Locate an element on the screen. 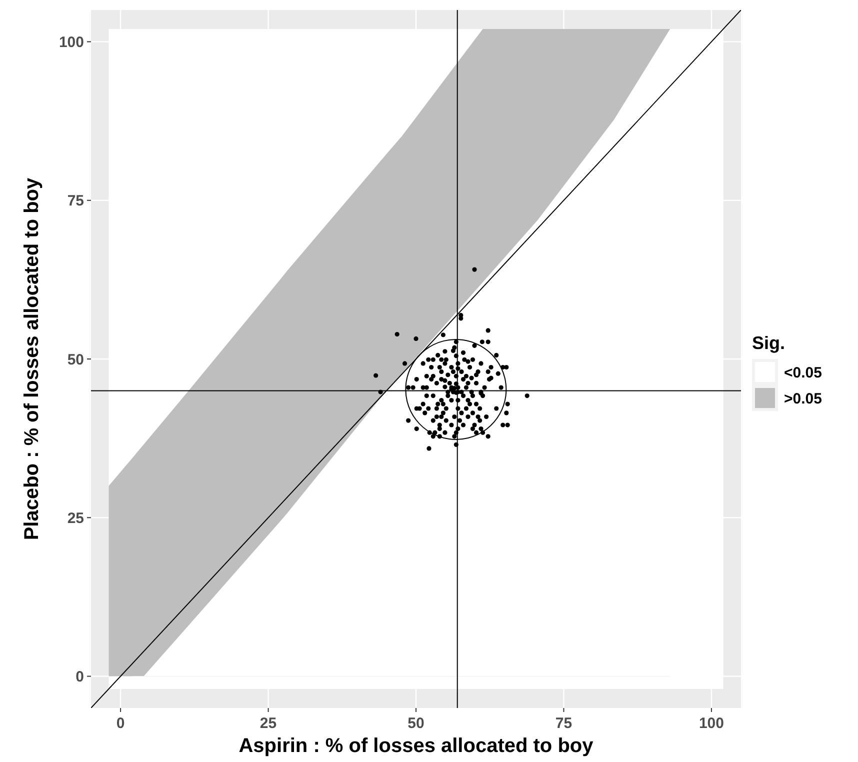 This screenshot has height=762, width=858. x-tick-label: 75 is located at coordinates (563, 723).